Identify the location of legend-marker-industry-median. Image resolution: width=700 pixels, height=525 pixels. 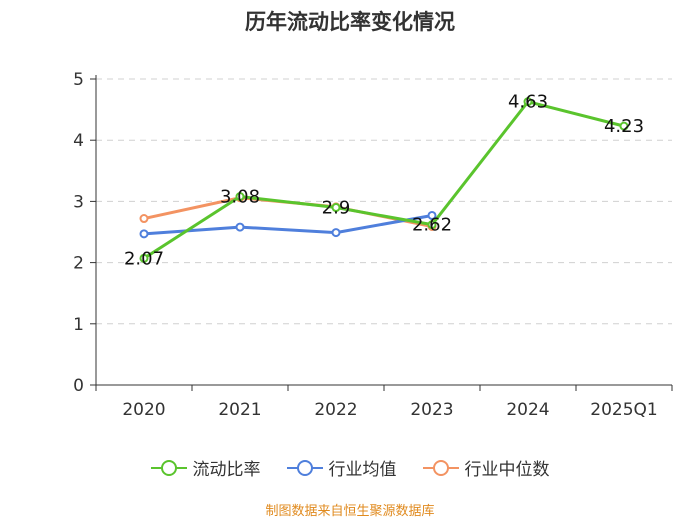
(440, 467).